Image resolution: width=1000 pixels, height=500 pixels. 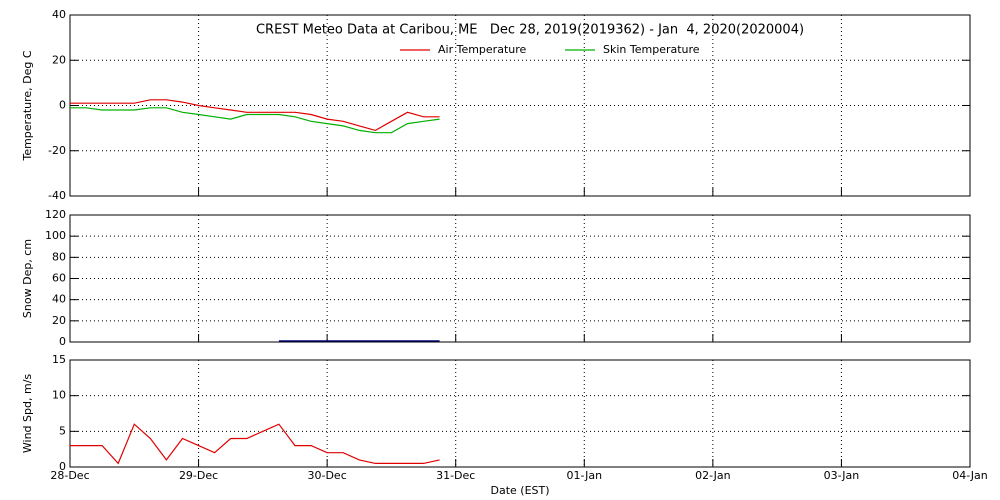 What do you see at coordinates (585, 475) in the screenshot?
I see `x-tick-label: 01-Jan` at bounding box center [585, 475].